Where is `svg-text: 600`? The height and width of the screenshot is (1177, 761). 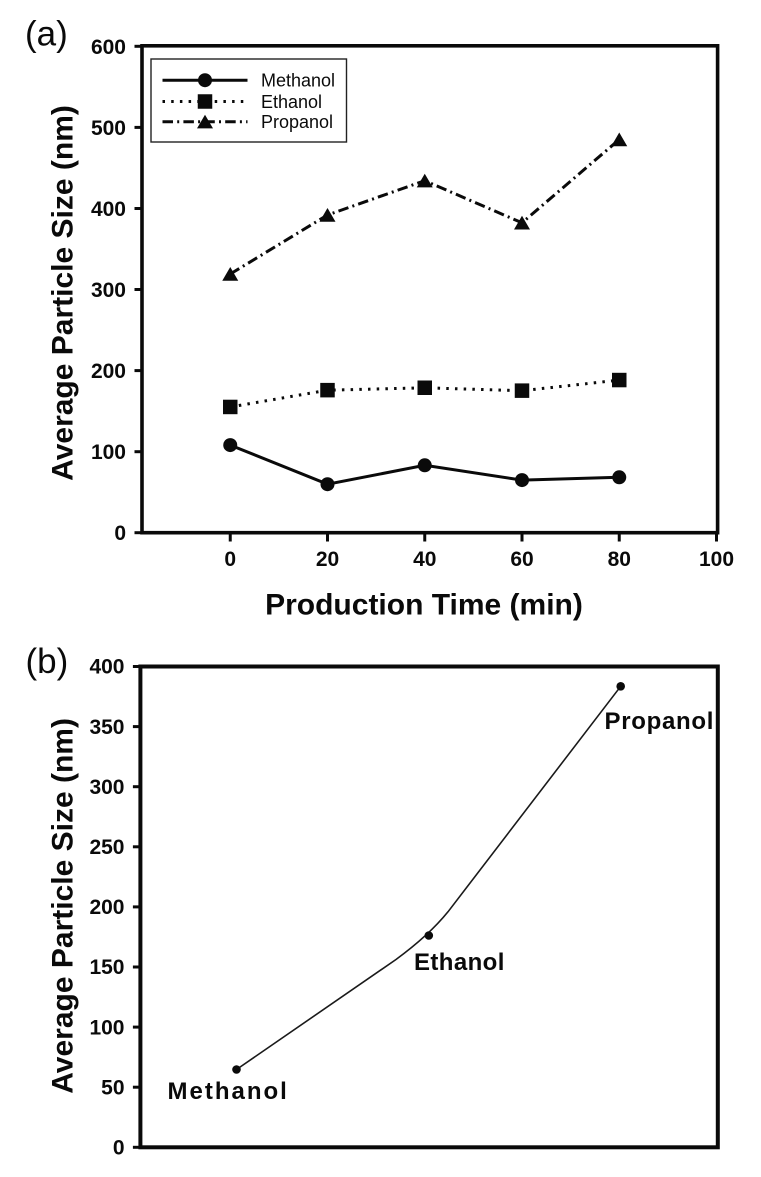
svg-text: 600 is located at coordinates (108, 47).